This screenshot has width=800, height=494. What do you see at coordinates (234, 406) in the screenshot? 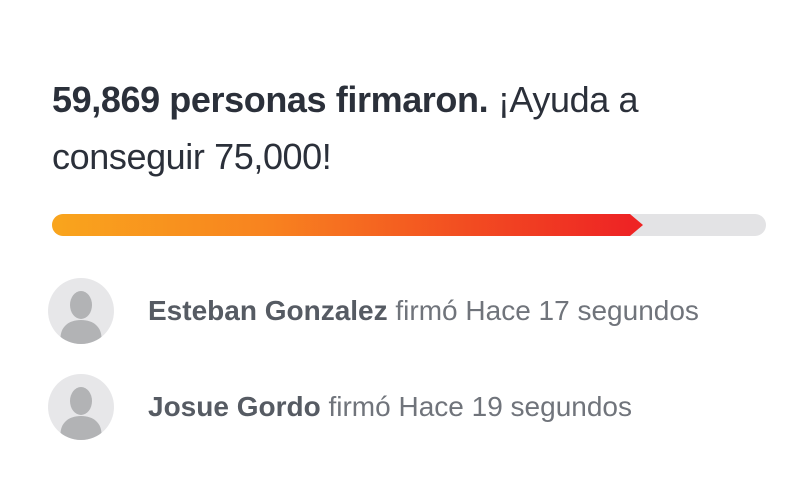
I see `signer-name: Josue Gordo` at bounding box center [234, 406].